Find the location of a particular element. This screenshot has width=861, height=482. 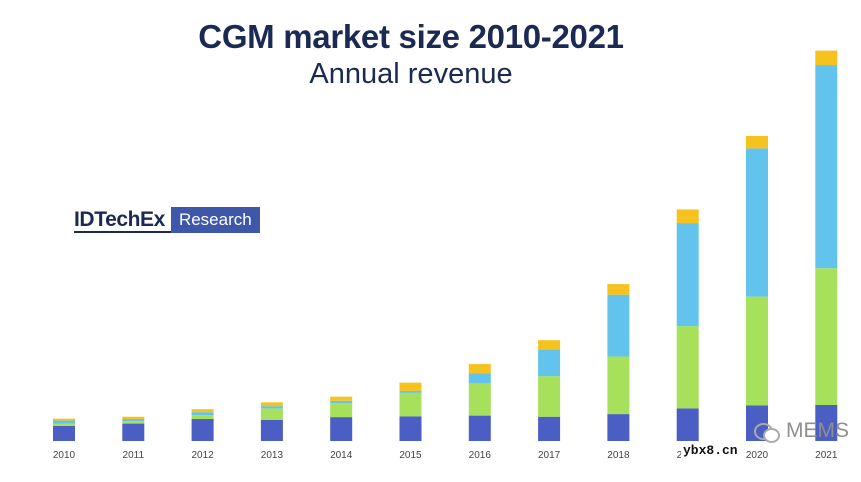

logo-tag: Research is located at coordinates (215, 220).